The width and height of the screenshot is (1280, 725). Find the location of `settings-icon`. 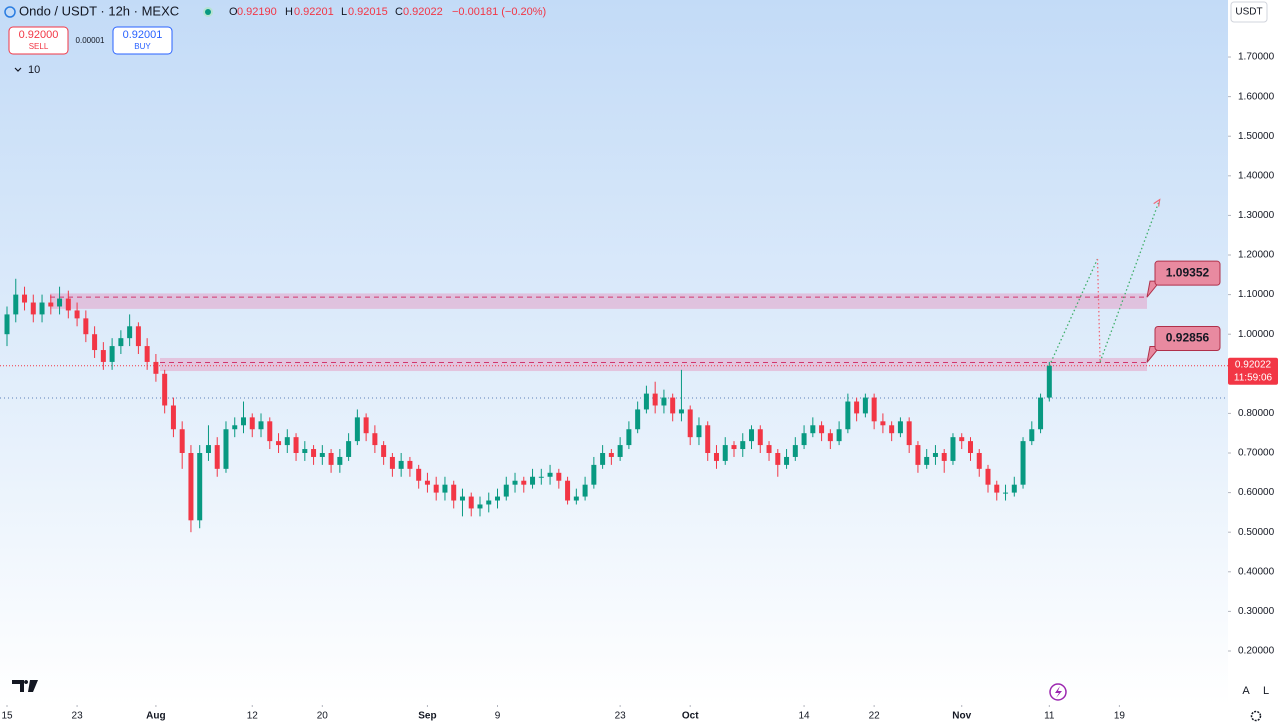

settings-icon is located at coordinates (1256, 716).